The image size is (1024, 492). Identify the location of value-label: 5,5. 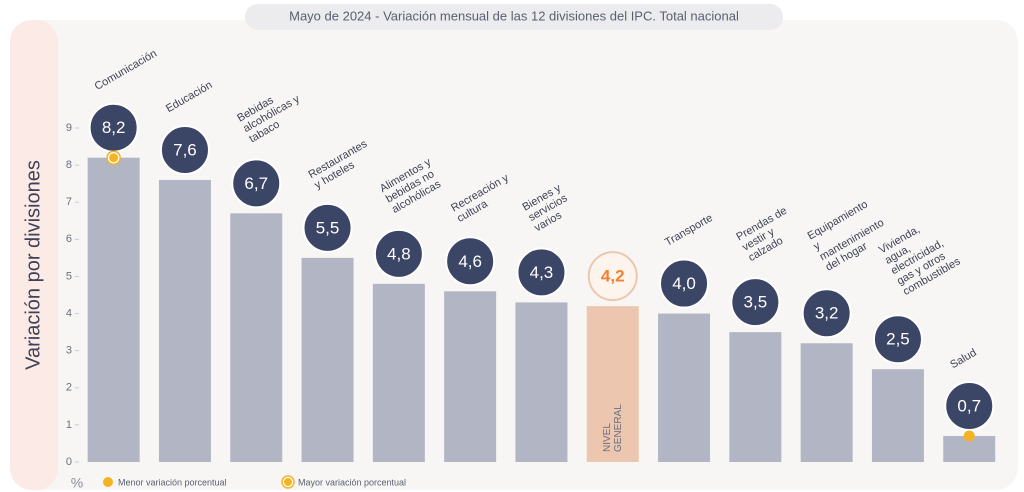
(328, 227).